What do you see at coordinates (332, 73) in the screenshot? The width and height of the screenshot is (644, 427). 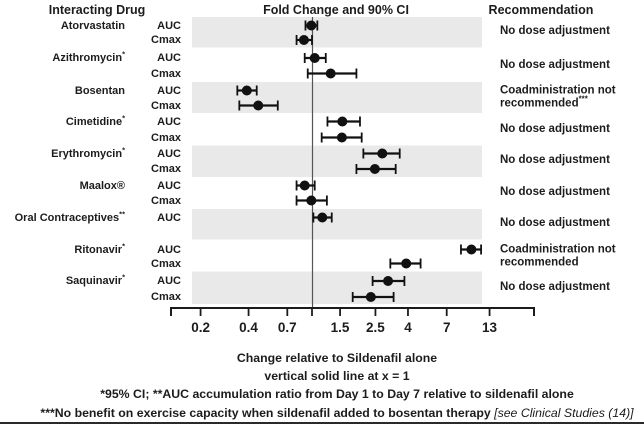 I see `forest-row-azithromycin-cmax` at bounding box center [332, 73].